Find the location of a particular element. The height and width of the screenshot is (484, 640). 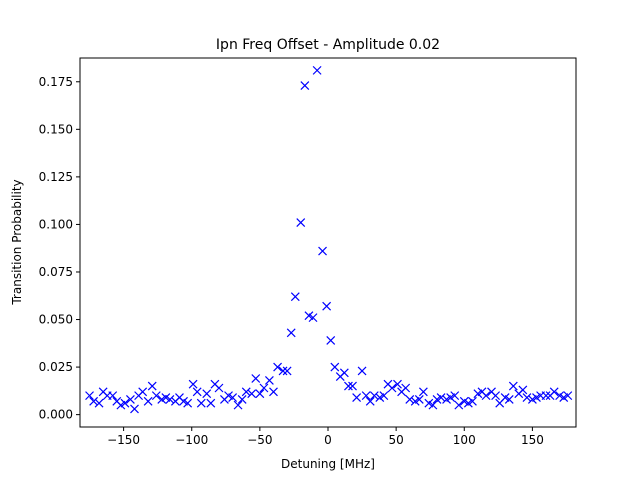

y-tick-label: 0.025 is located at coordinates (56, 367).